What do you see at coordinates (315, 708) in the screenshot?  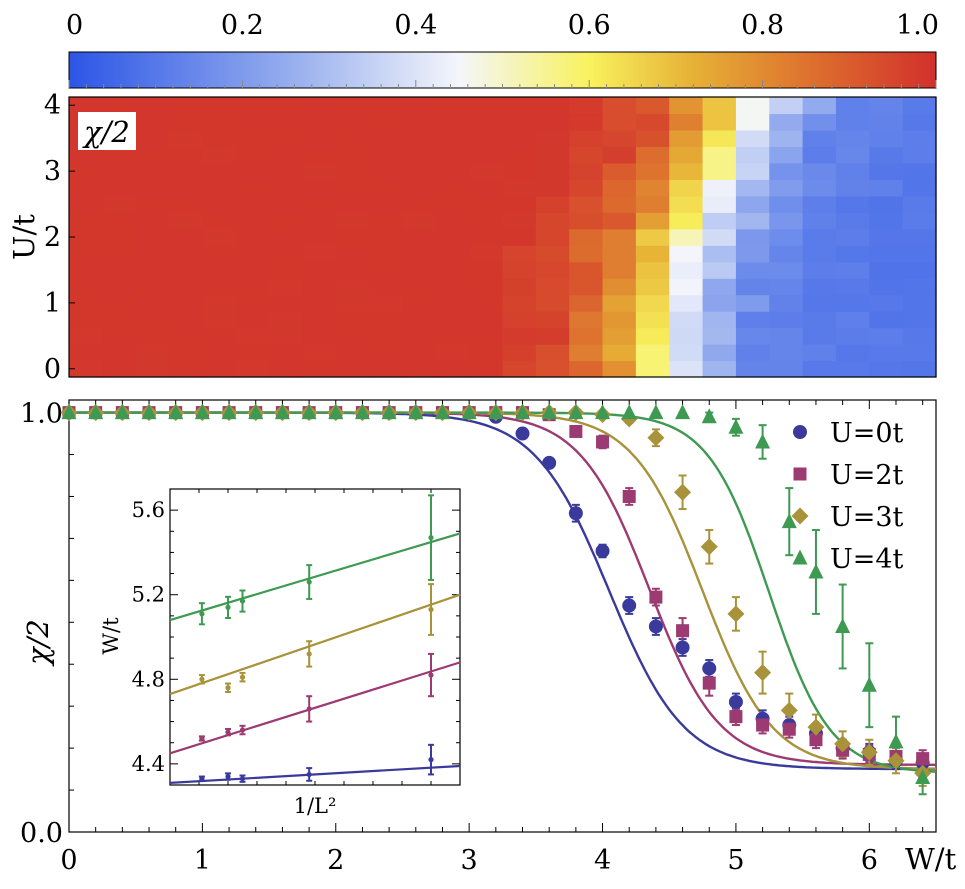 I see `inset-fit-U=2t` at bounding box center [315, 708].